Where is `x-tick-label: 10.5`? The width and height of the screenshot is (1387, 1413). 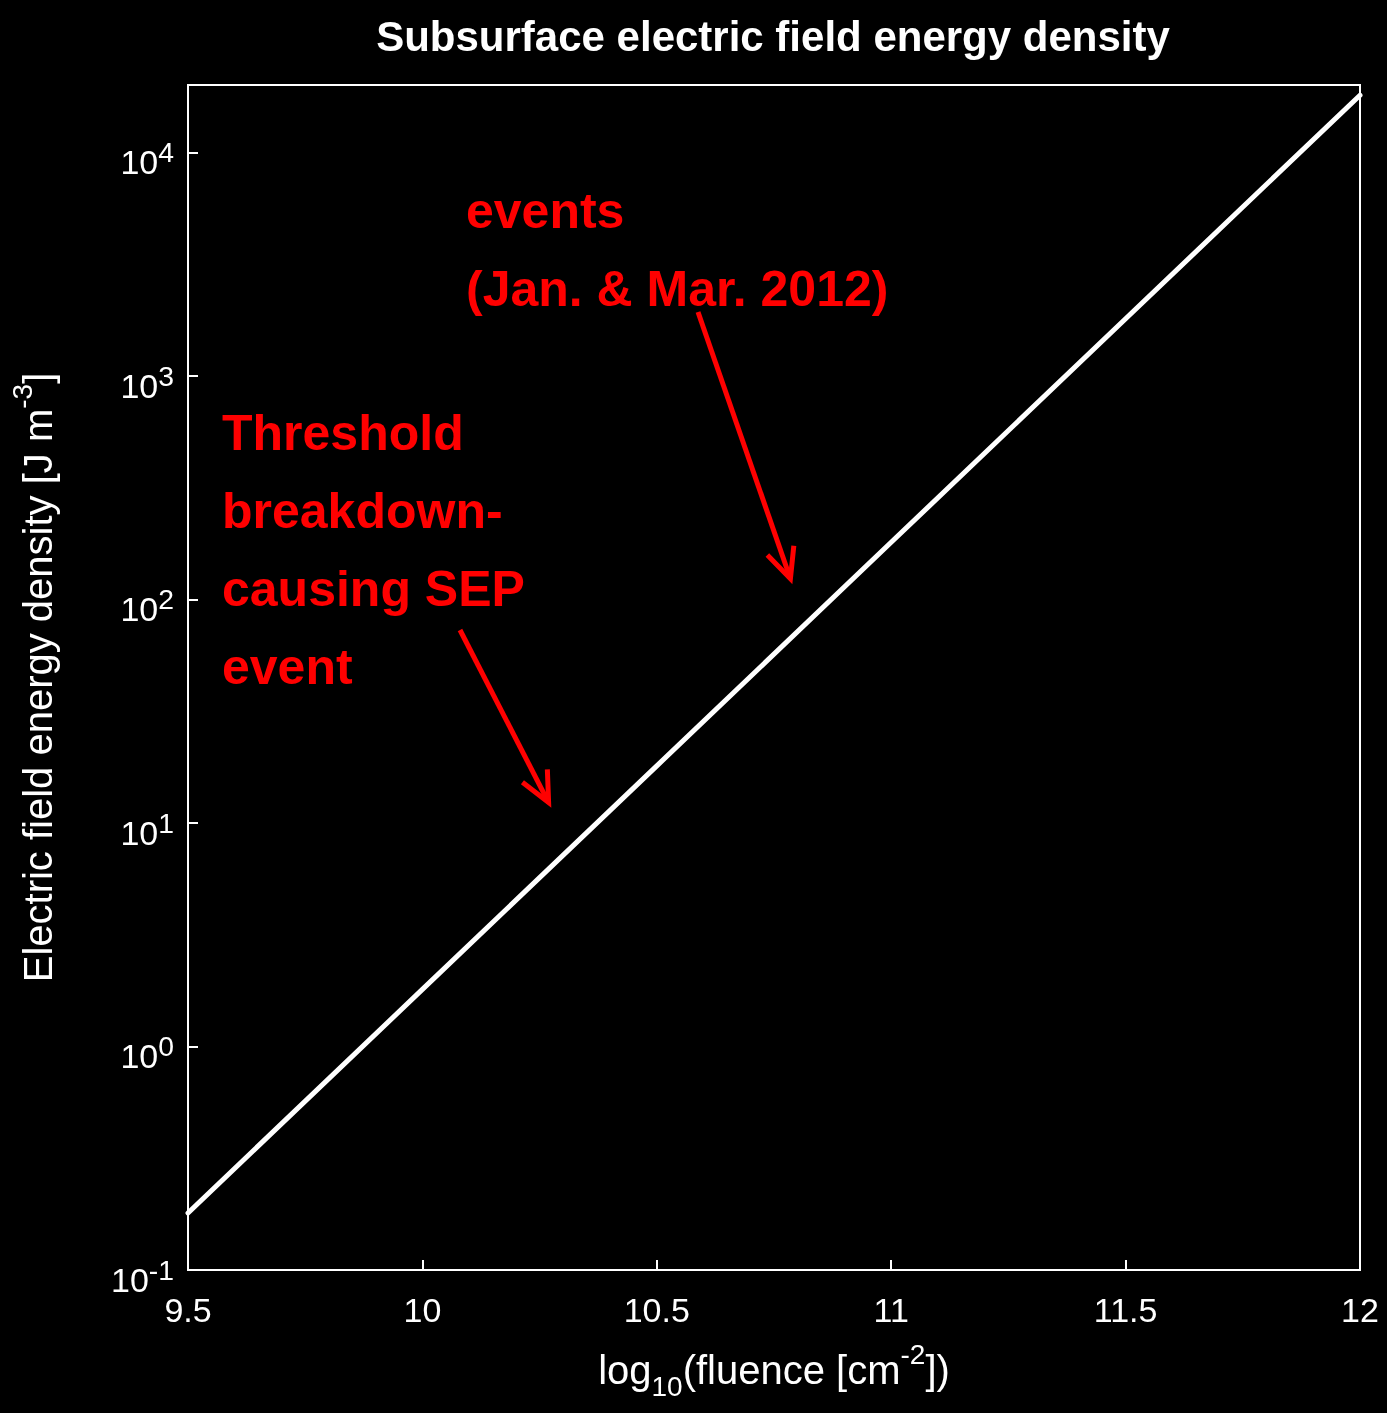 x-tick-label: 10.5 is located at coordinates (656, 1309).